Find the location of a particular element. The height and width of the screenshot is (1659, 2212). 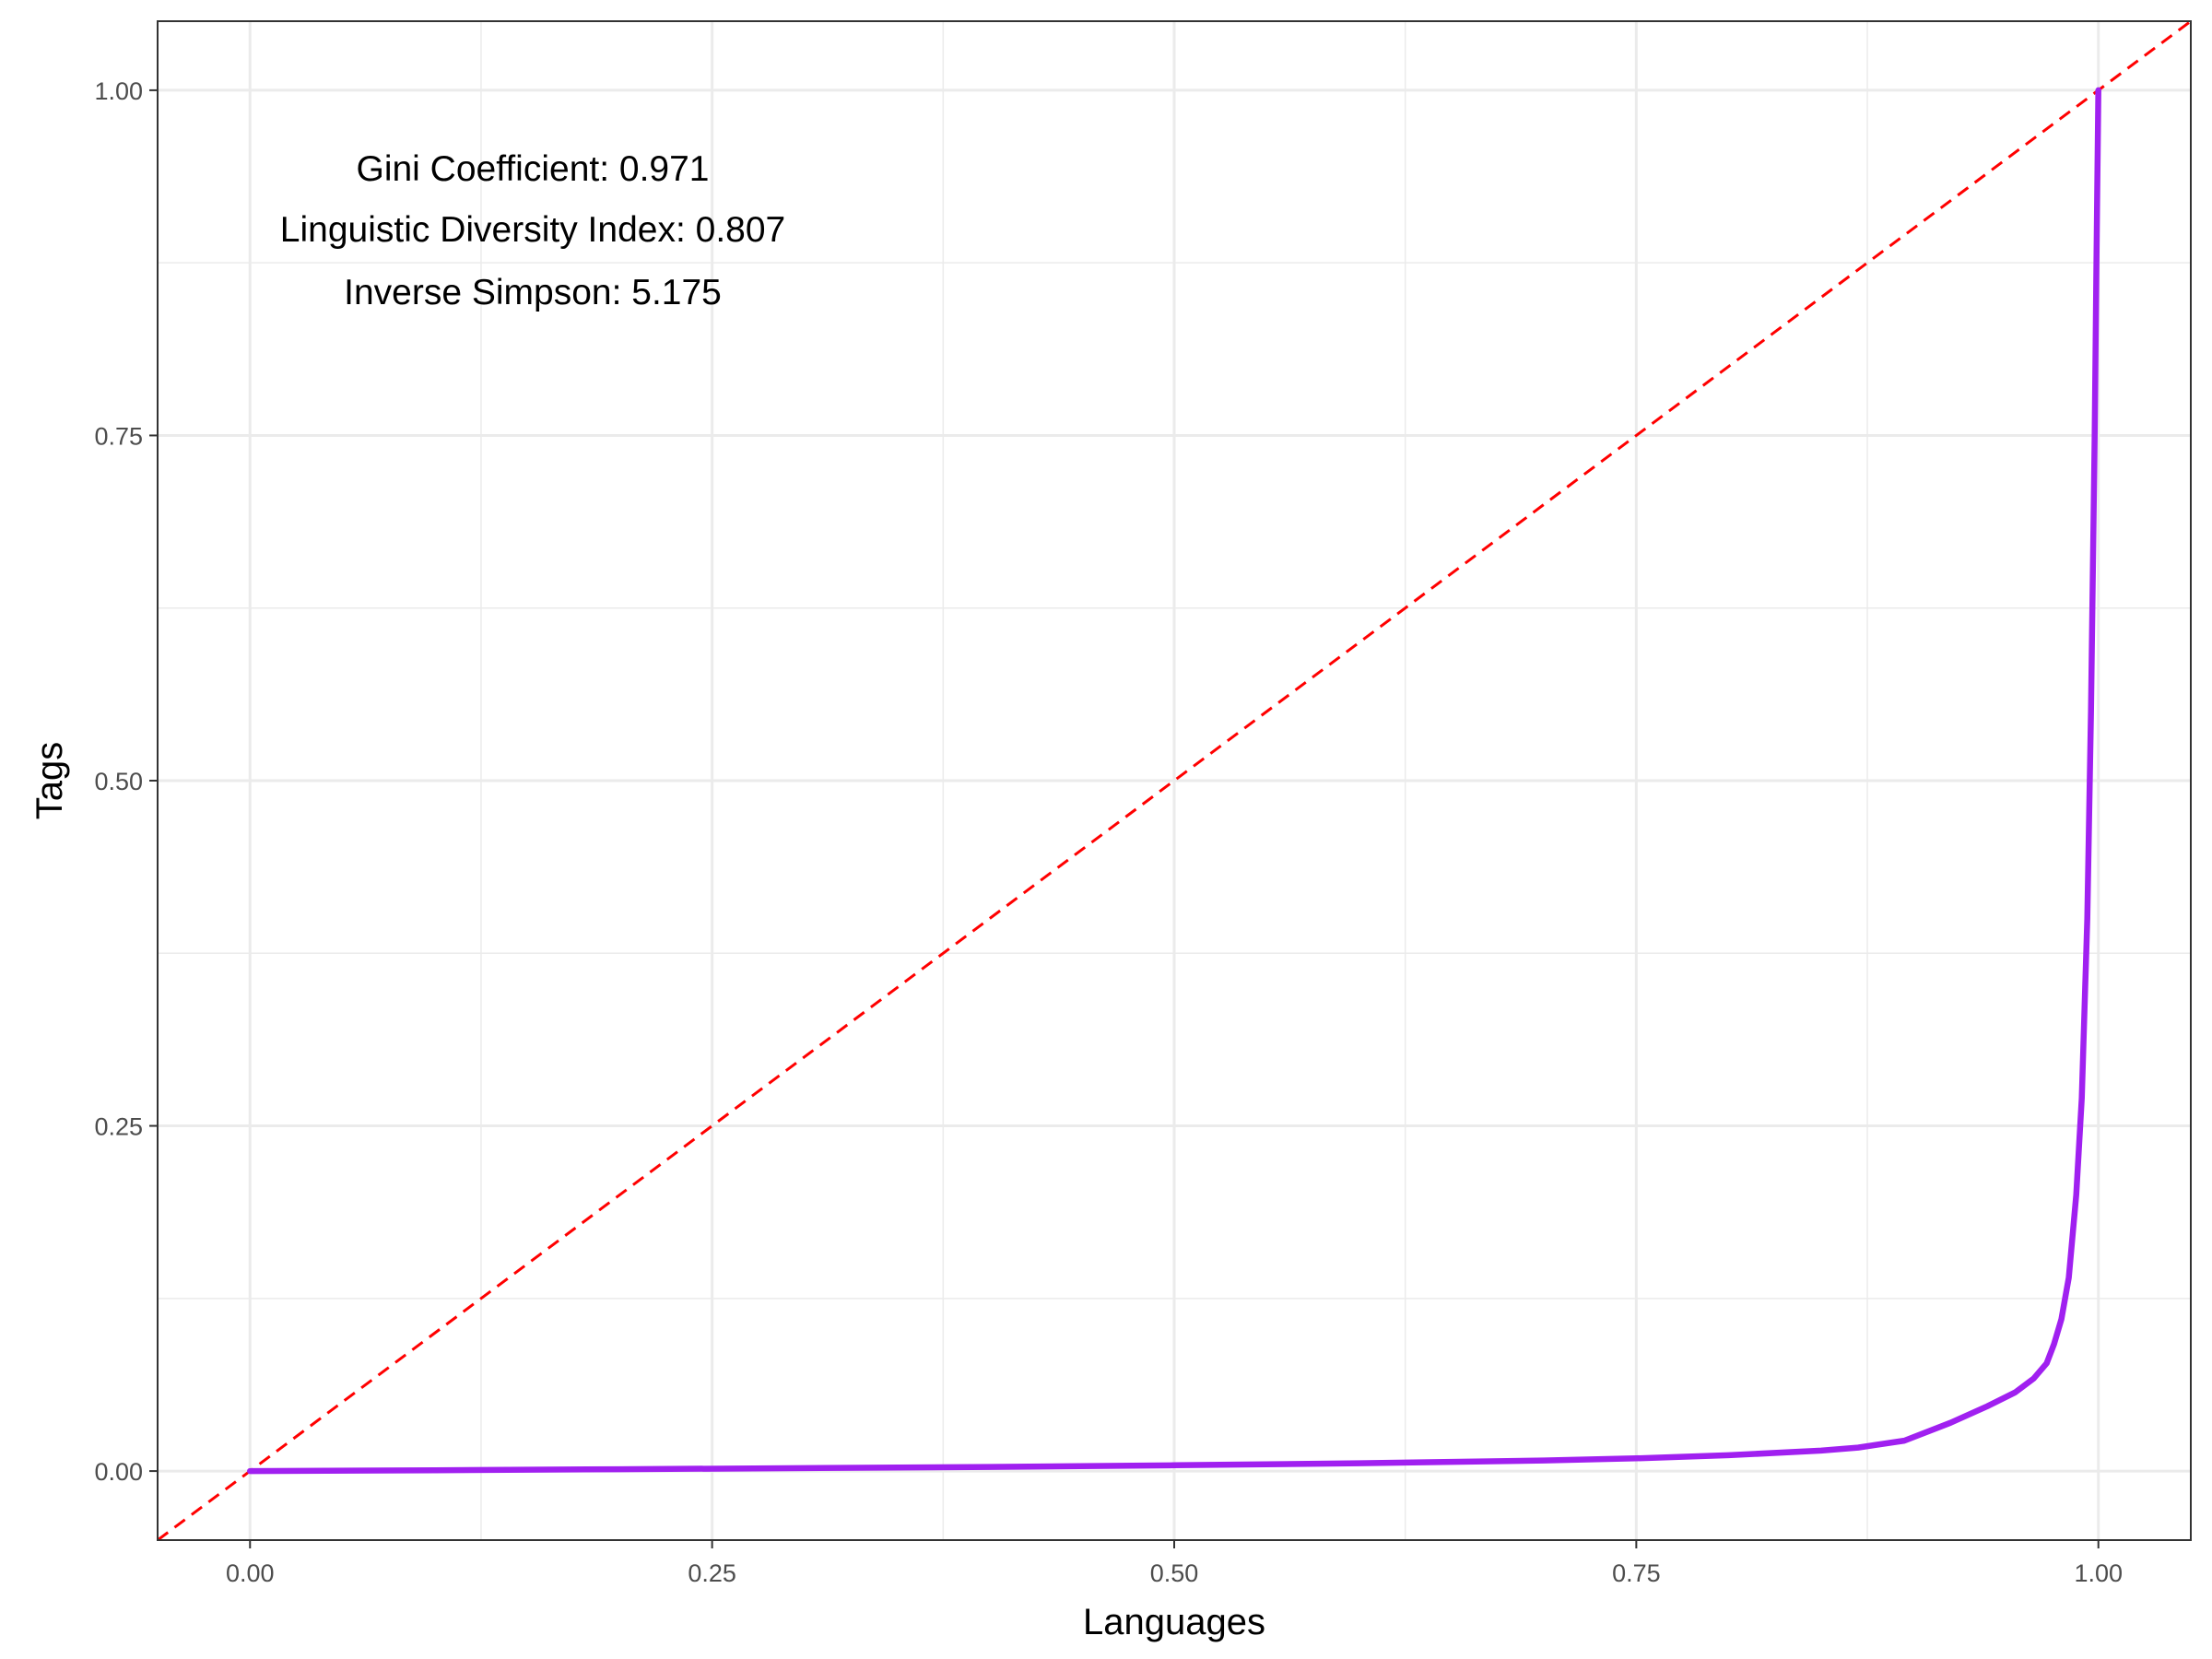

diversity-index-annotation: Linguistic Diversity Index: 0.807 is located at coordinates (532, 230).